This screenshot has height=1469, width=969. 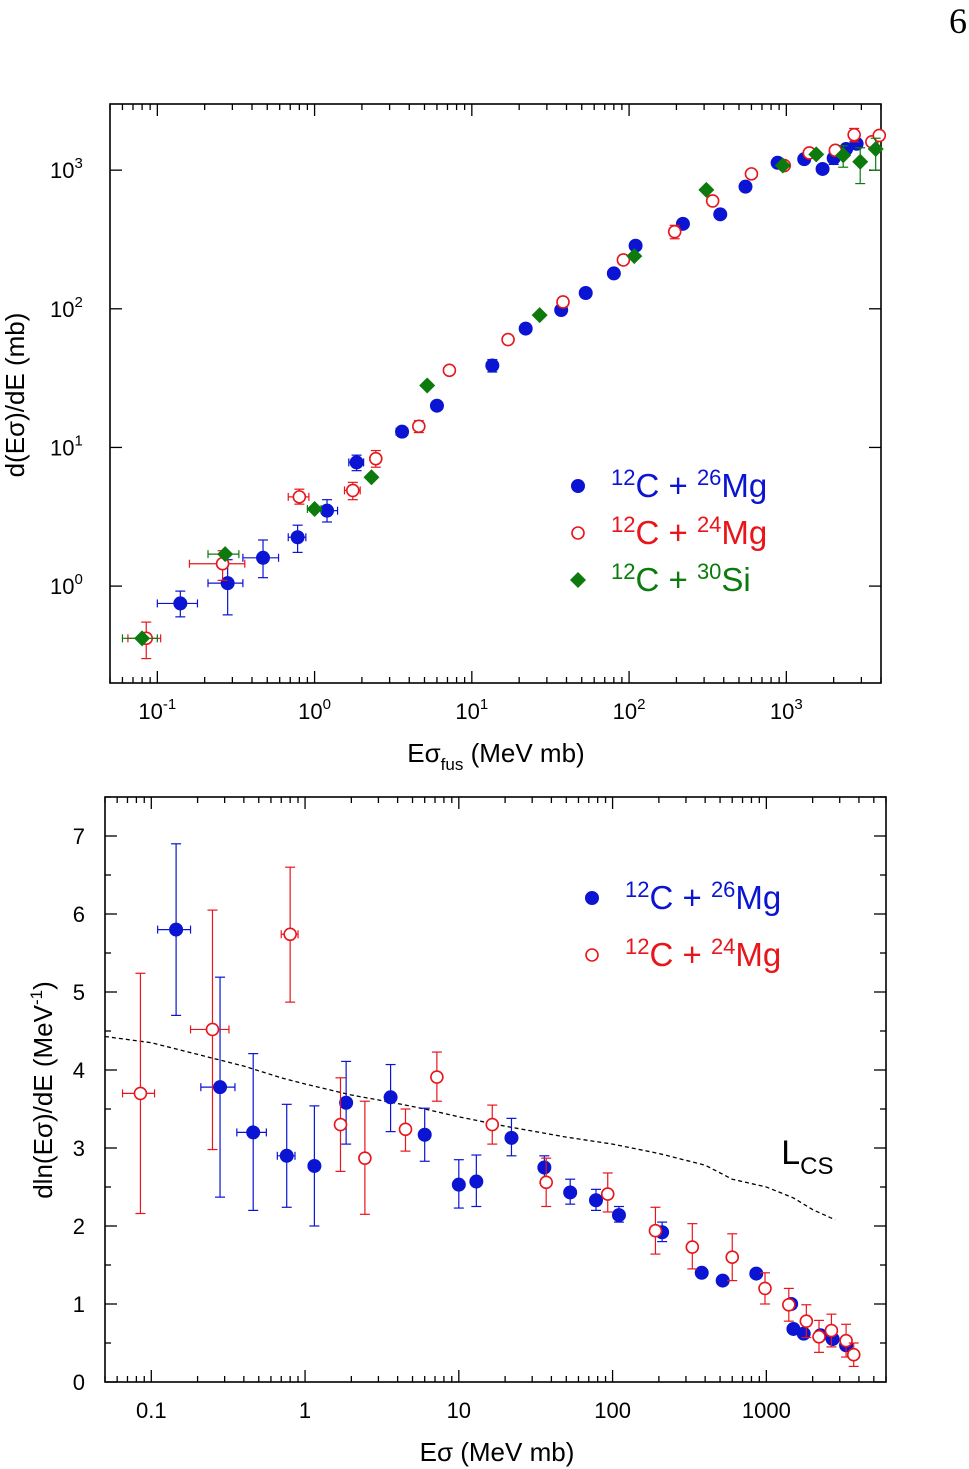 What do you see at coordinates (689, 532) in the screenshot?
I see `top-legend-label: 12C + 24Mg` at bounding box center [689, 532].